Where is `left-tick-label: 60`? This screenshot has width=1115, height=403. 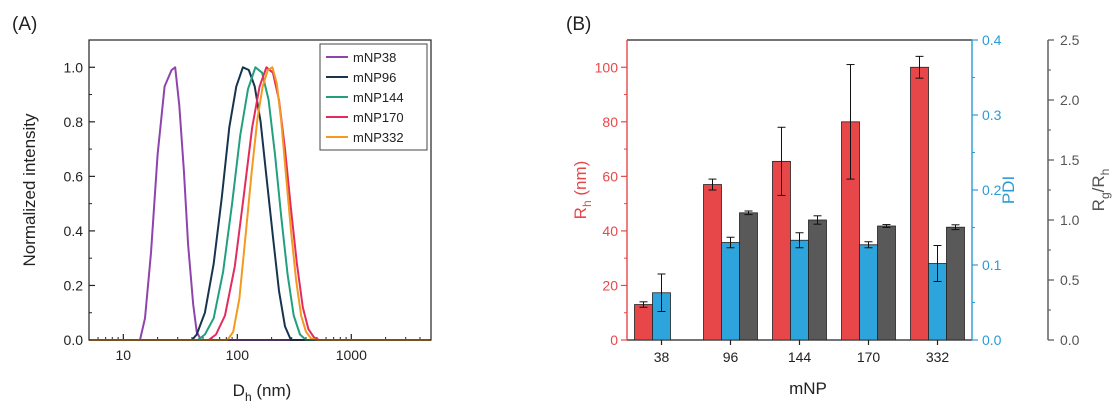 left-tick-label: 60 is located at coordinates (610, 176).